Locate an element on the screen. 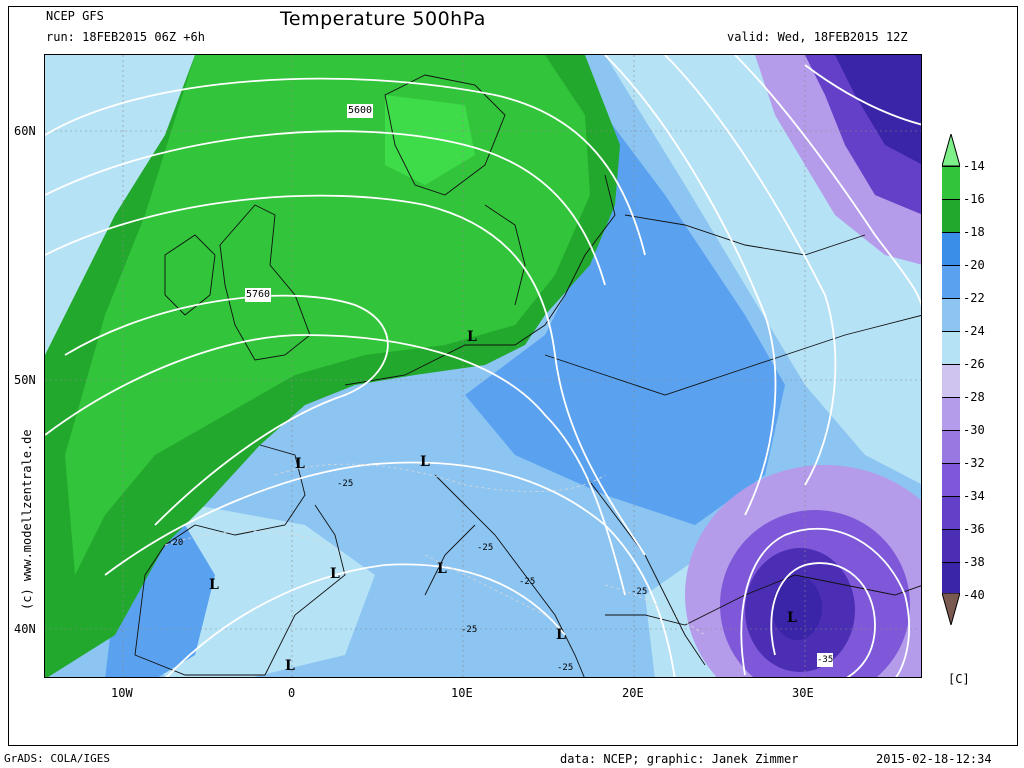 This screenshot has height=768, width=1024. footer-timestamp: 2015-02-18-12:34 is located at coordinates (934, 759).